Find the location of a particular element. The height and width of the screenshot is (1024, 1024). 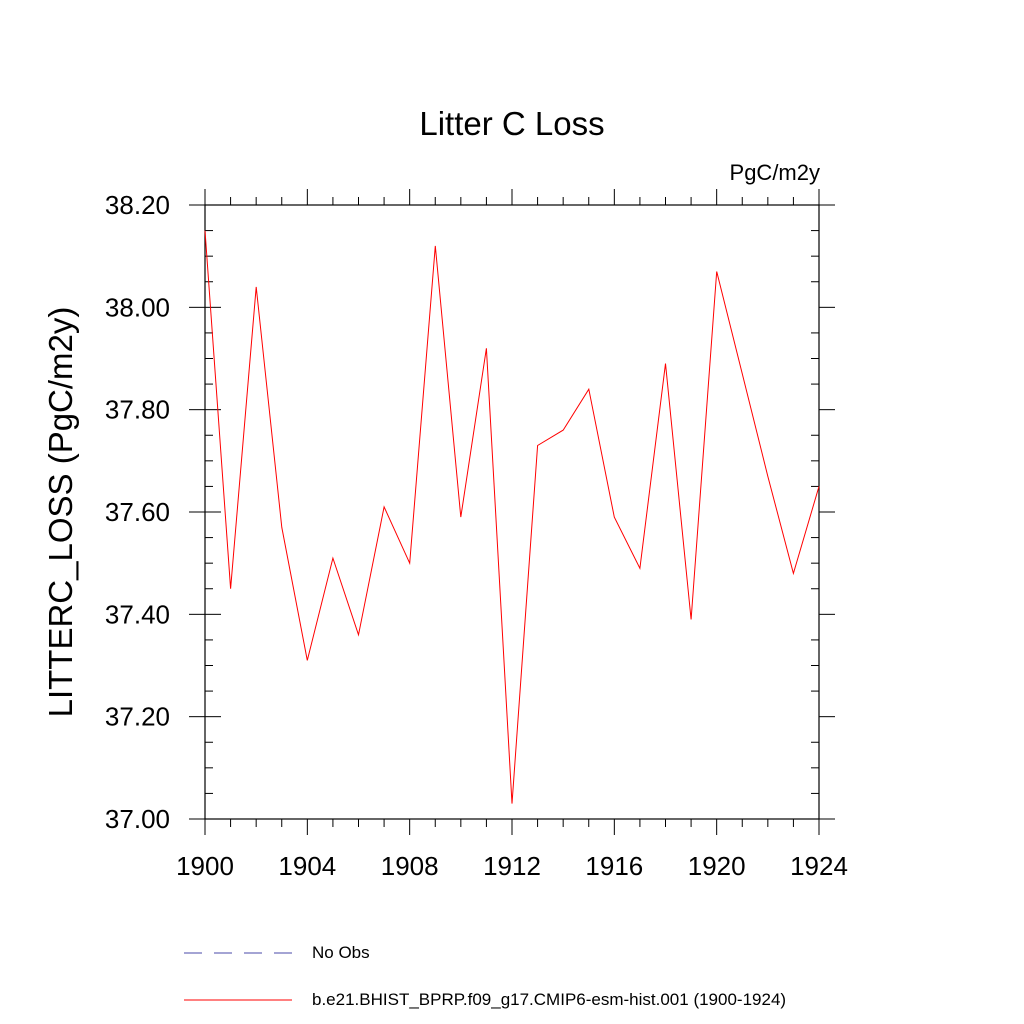

x-tick-label: 1924 is located at coordinates (819, 866).